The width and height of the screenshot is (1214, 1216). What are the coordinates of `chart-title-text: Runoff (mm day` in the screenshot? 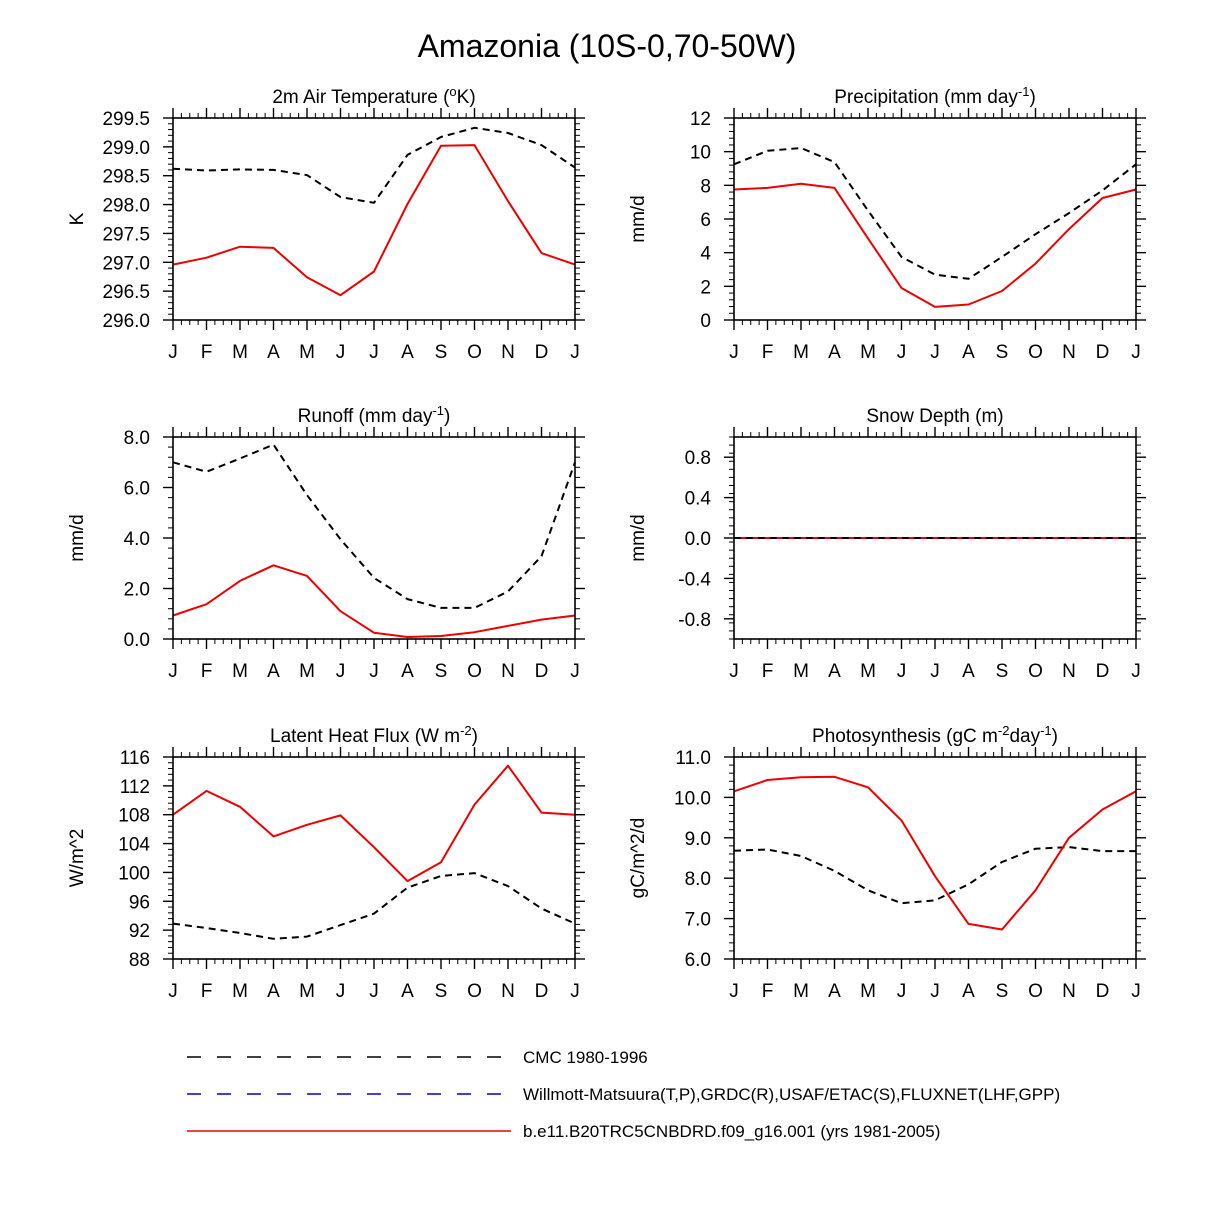 It's located at (365, 416).